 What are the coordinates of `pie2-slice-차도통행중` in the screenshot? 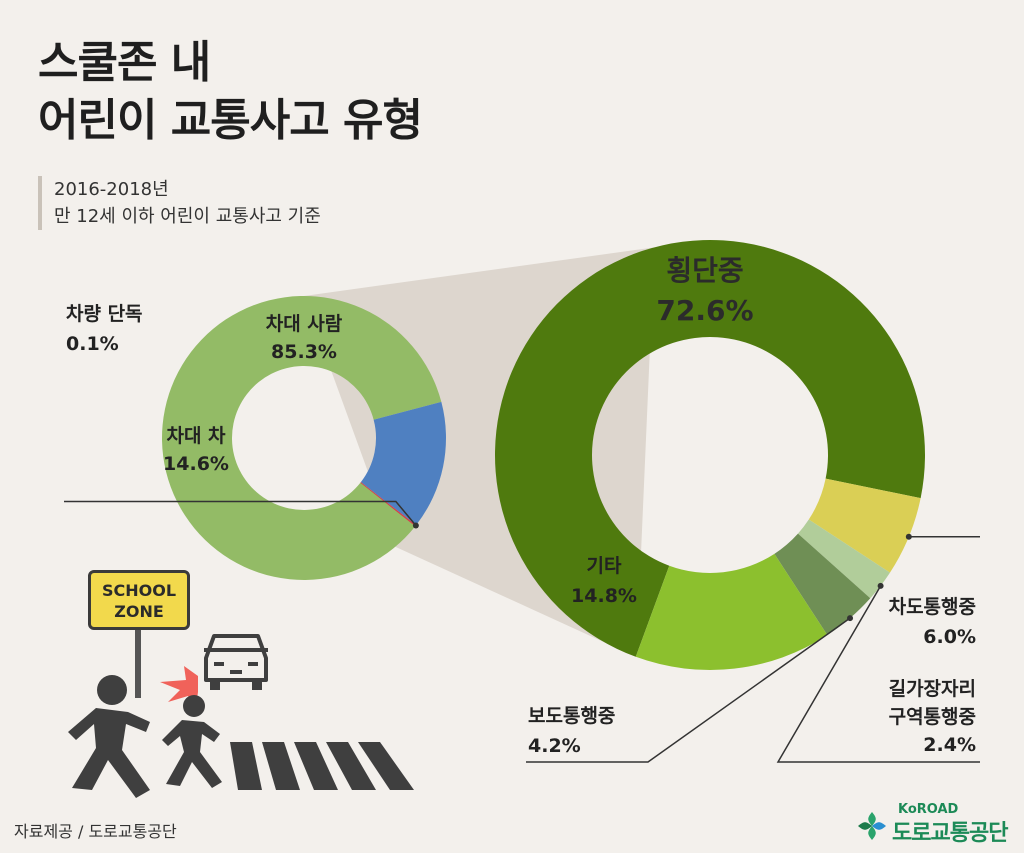 It's located at (864, 525).